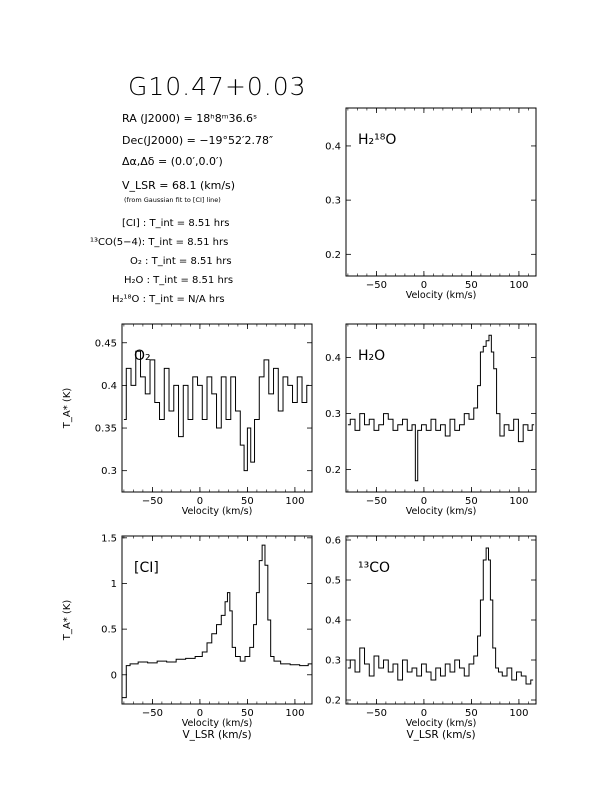  Describe the element at coordinates (216, 735) in the screenshot. I see `vlsr-axis-label-ci: V_LSR (km/s)` at that location.